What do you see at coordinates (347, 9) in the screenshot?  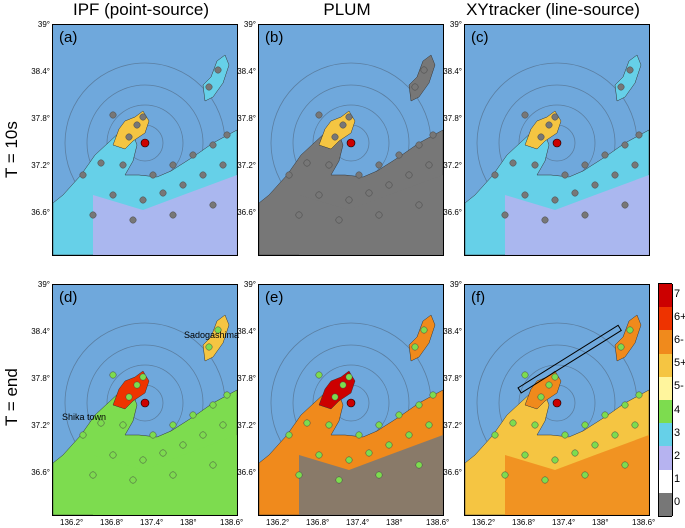 I see `column-title-plum: PLUM` at bounding box center [347, 9].